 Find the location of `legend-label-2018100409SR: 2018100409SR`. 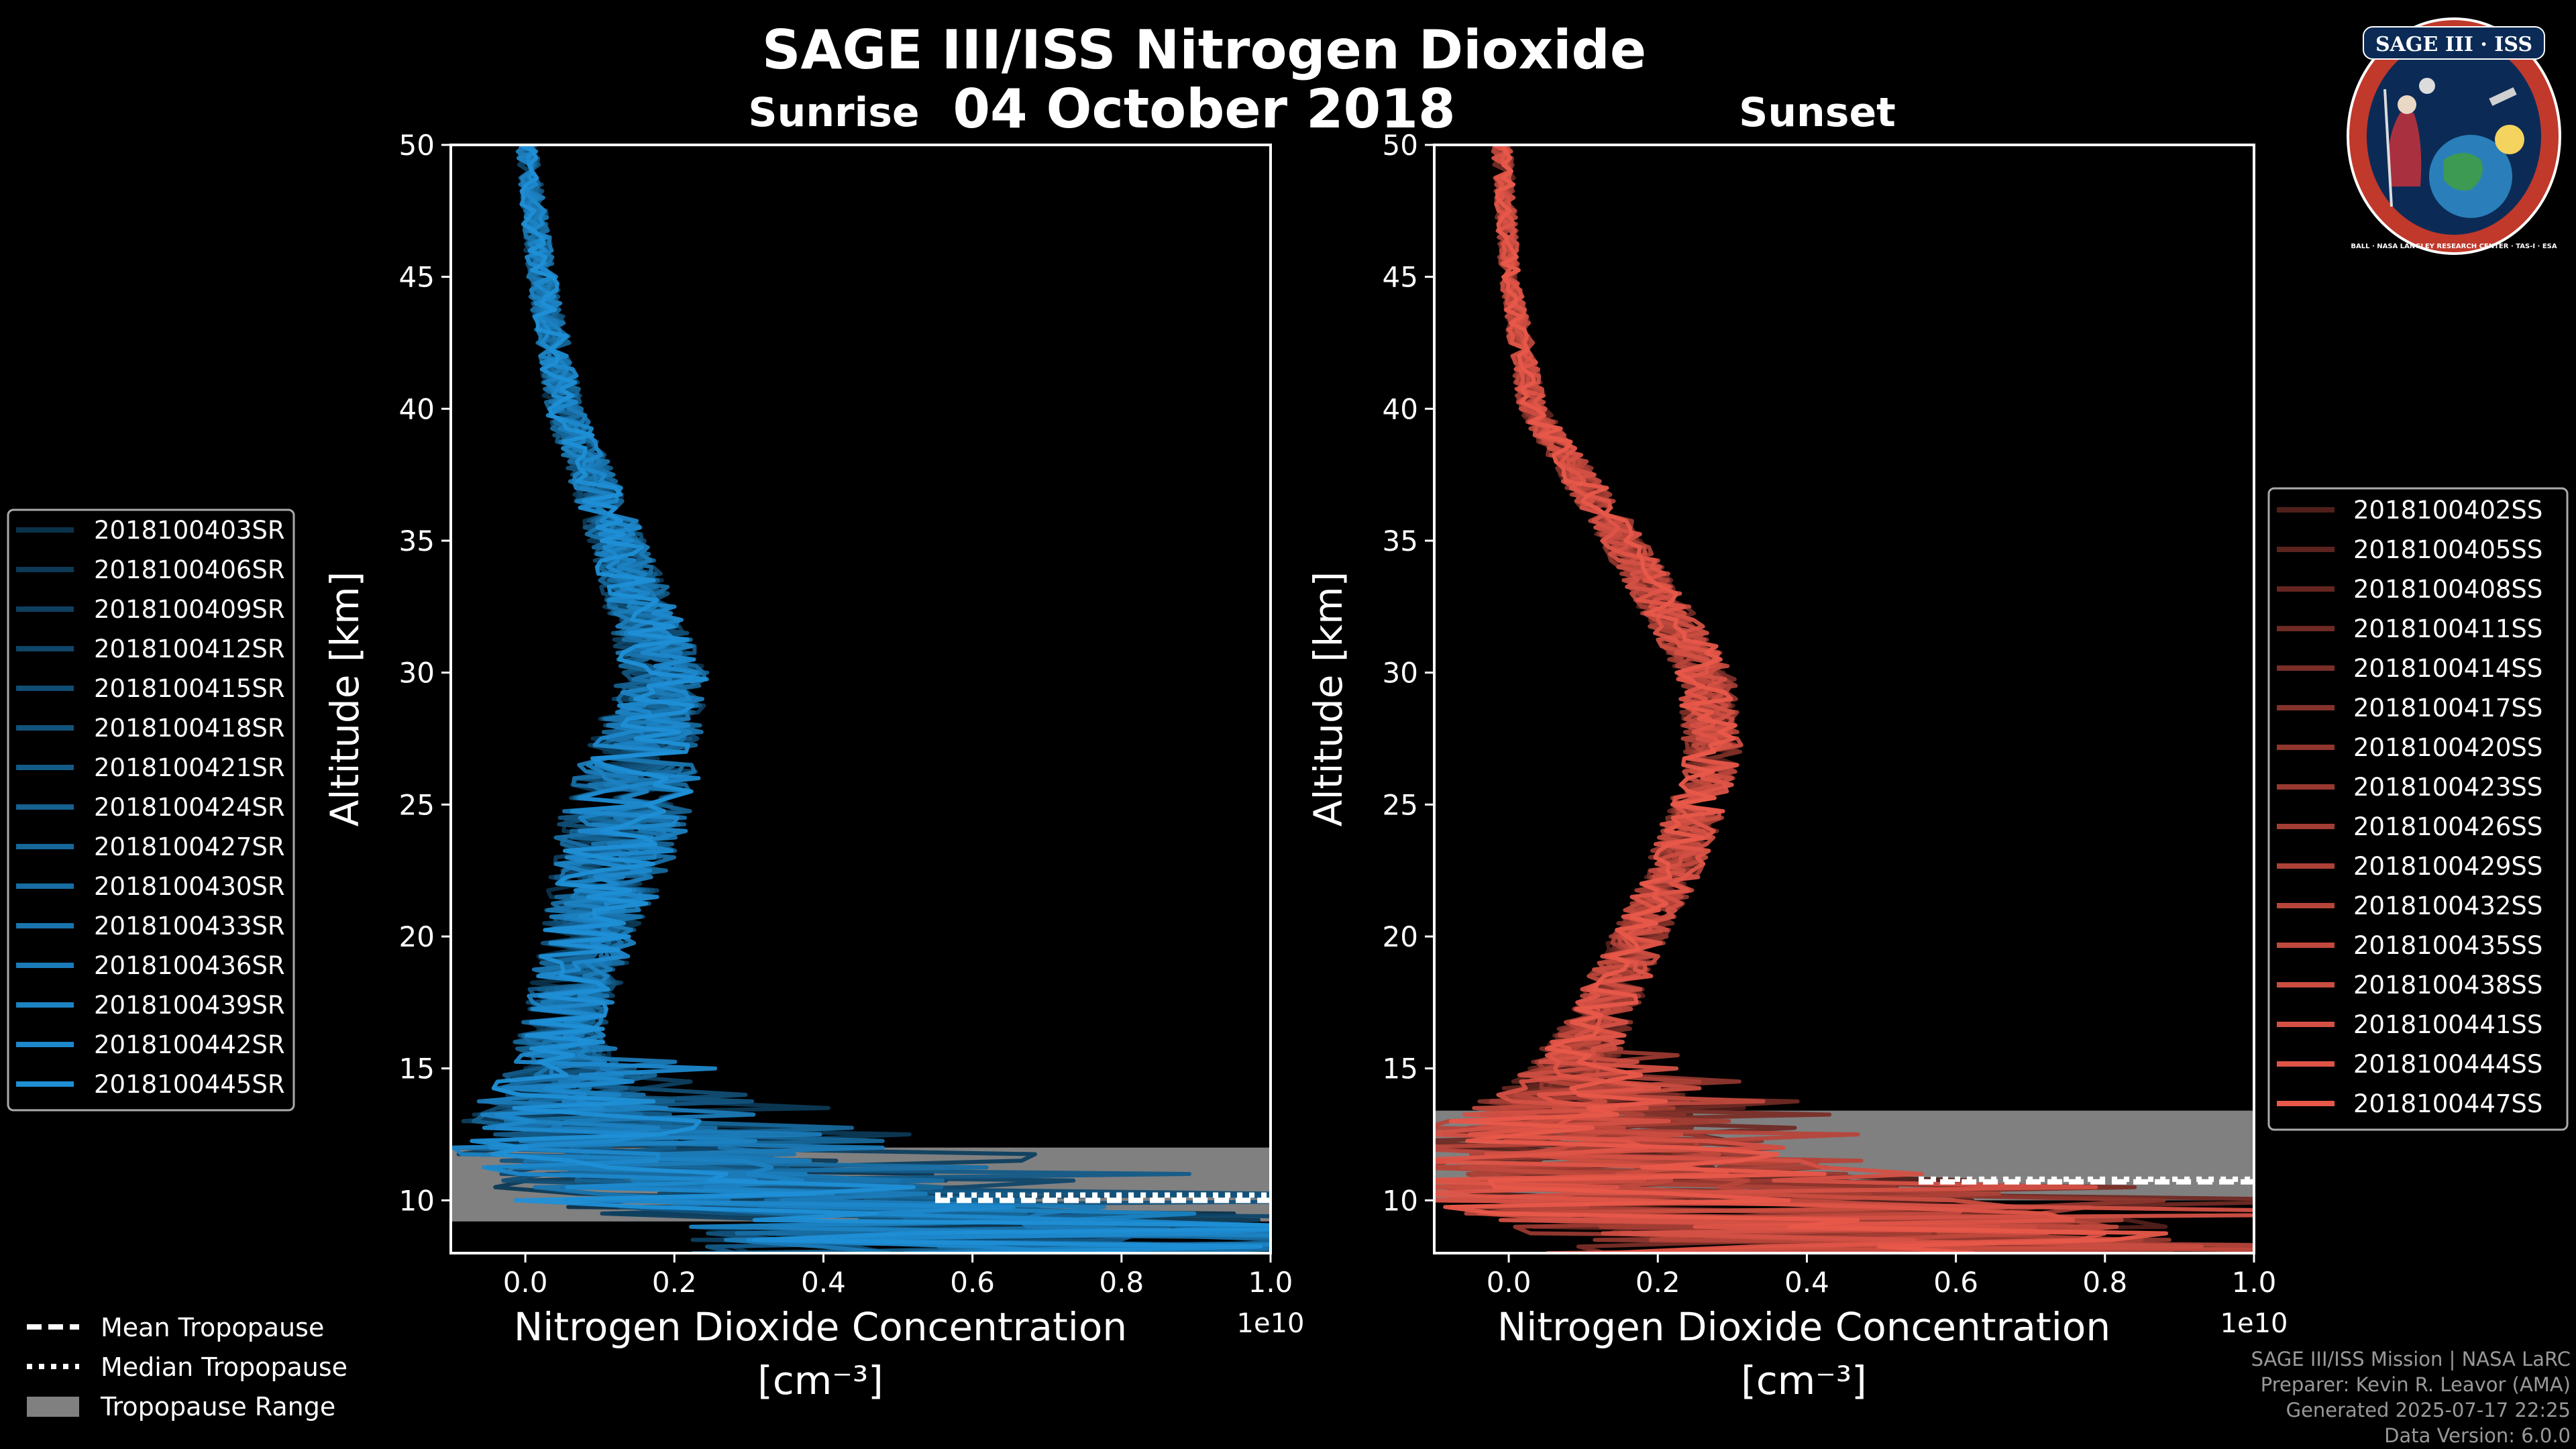

legend-label-2018100409SR: 2018100409SR is located at coordinates (189, 609).